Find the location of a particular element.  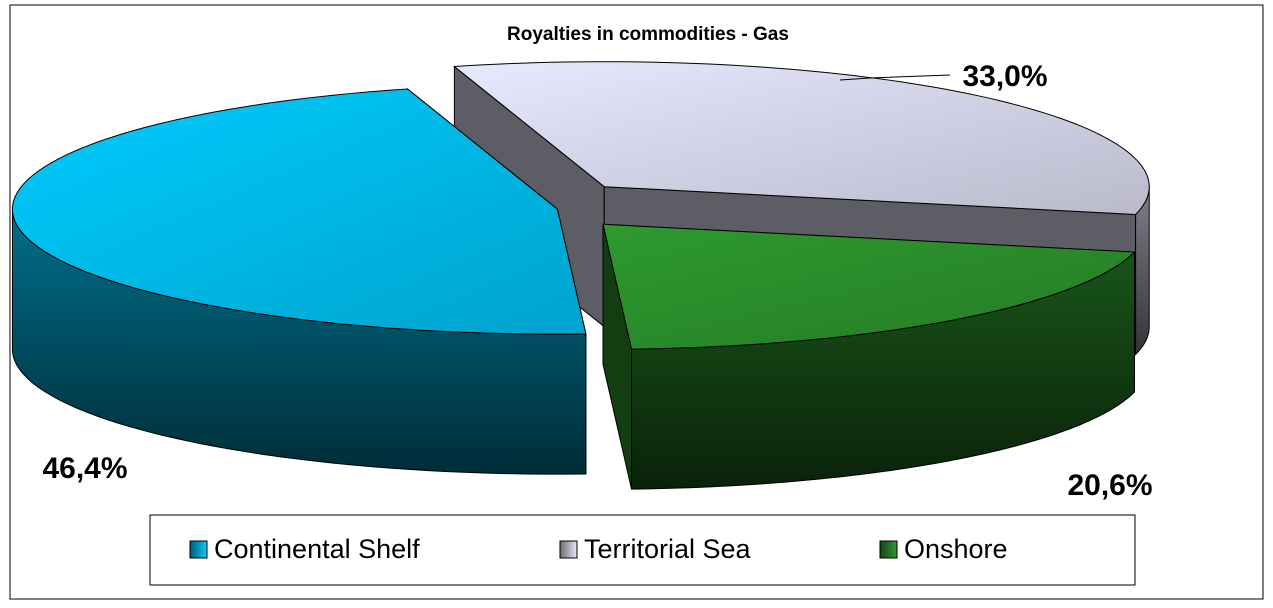

data-label: 20,6% is located at coordinates (1109, 485).